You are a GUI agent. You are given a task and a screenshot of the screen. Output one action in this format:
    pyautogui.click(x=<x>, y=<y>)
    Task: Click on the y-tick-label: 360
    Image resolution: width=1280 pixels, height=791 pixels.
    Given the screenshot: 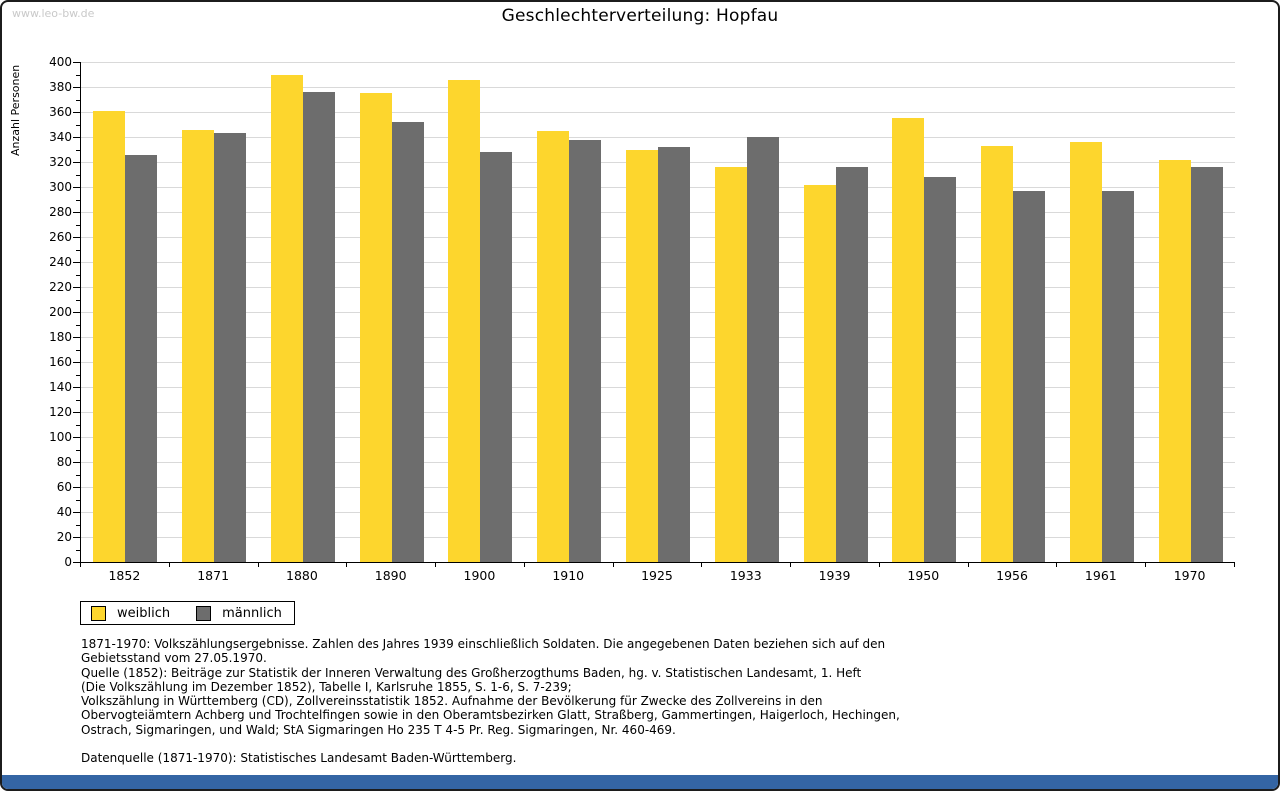 What is the action you would take?
    pyautogui.click(x=60, y=112)
    